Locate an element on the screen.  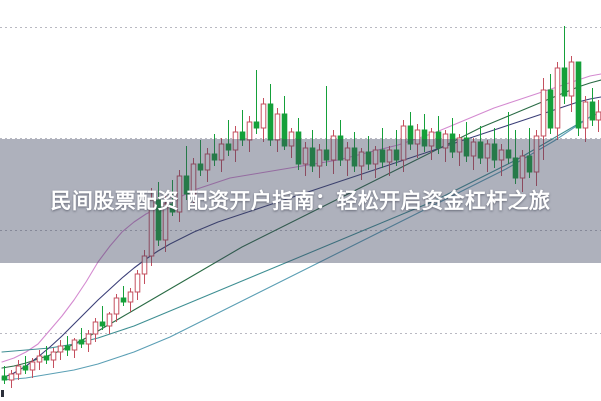
corner-marker is located at coordinates (2, 393).